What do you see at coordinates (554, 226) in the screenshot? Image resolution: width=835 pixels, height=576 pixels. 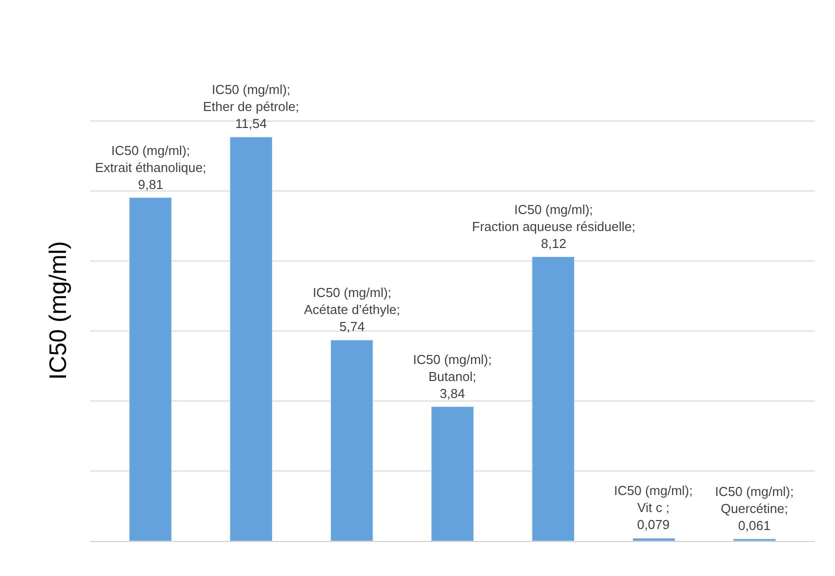 I see `data-label: IC50 (mg/ml); Fraction aqueuse résiduelle; 8,12` at bounding box center [554, 226].